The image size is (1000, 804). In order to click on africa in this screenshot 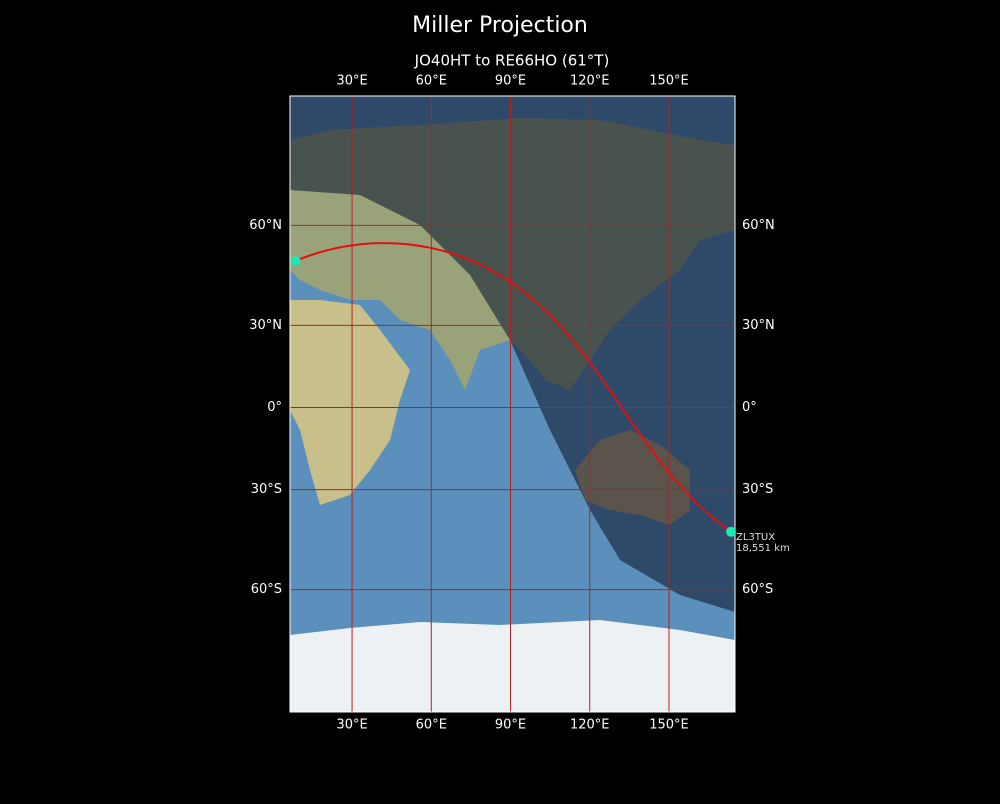, I will do `click(350, 402)`.